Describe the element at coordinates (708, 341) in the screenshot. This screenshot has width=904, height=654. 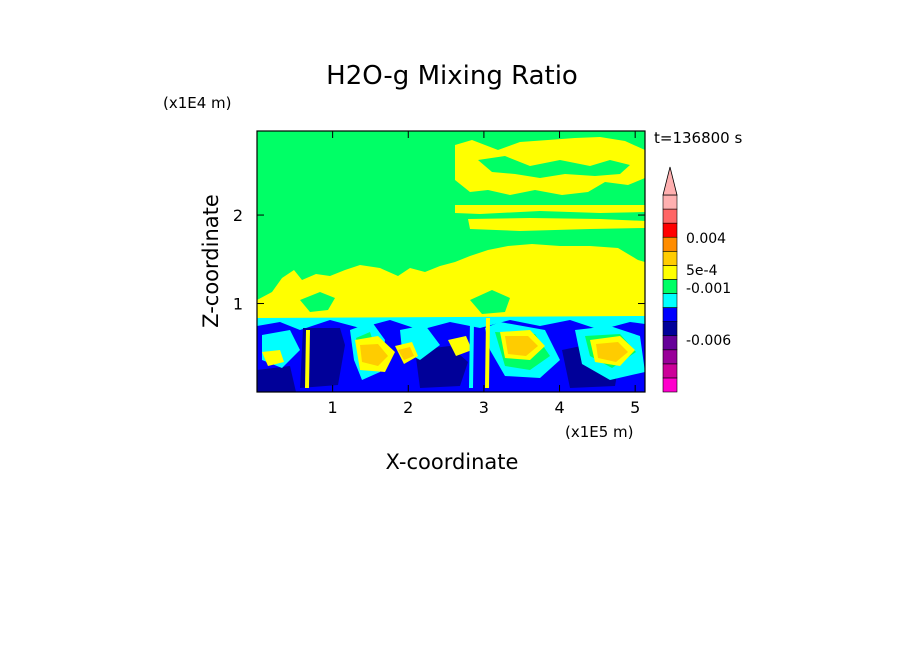
I see `colorbar-label: -0.006` at that location.